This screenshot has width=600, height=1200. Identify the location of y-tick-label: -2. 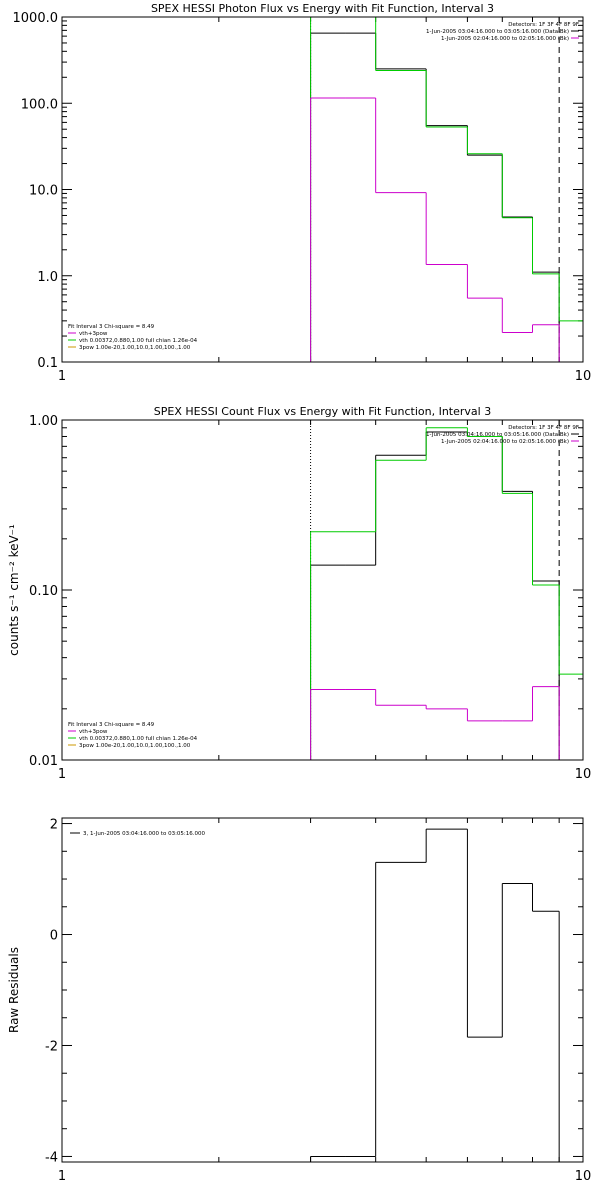
(51, 1046).